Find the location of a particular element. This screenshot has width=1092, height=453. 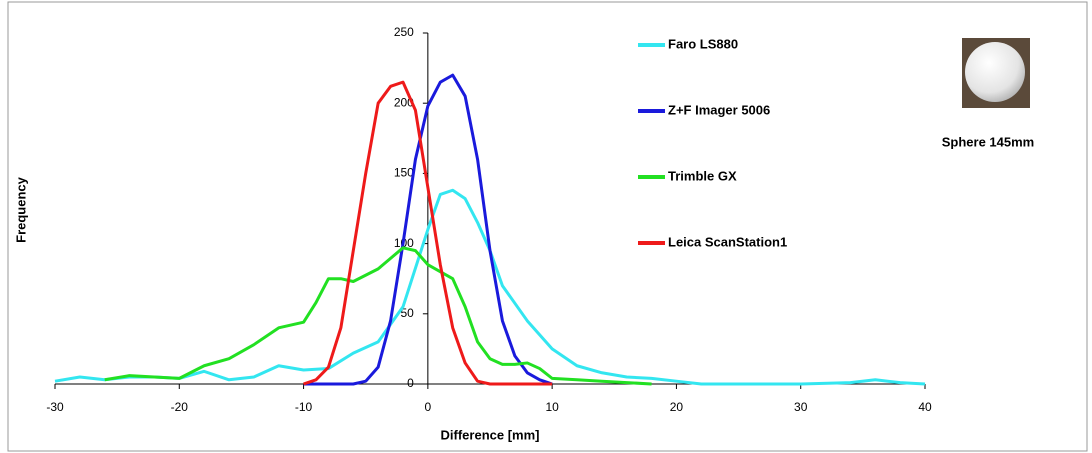

y-tick-label: 250 is located at coordinates (404, 32).